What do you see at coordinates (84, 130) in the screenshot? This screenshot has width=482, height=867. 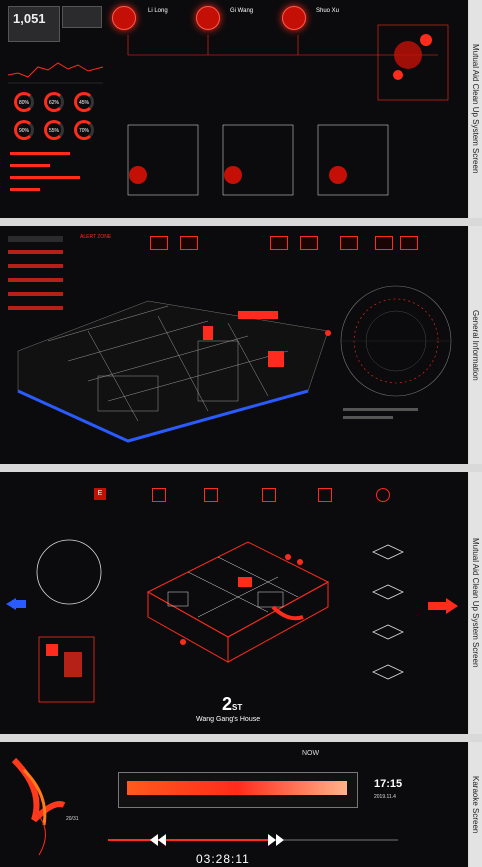 I see `gauge: 70%` at bounding box center [84, 130].